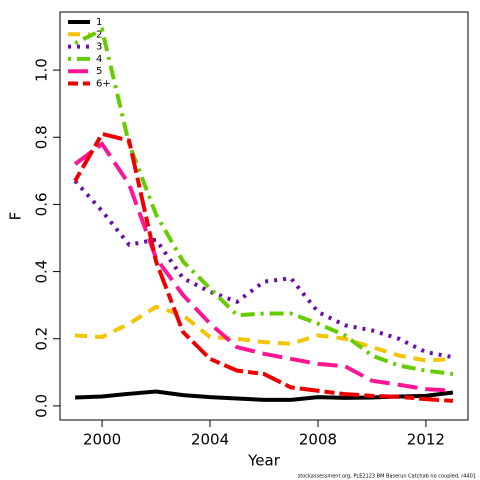 The image size is (480, 480). I want to click on legend-label: 5, so click(99, 71).